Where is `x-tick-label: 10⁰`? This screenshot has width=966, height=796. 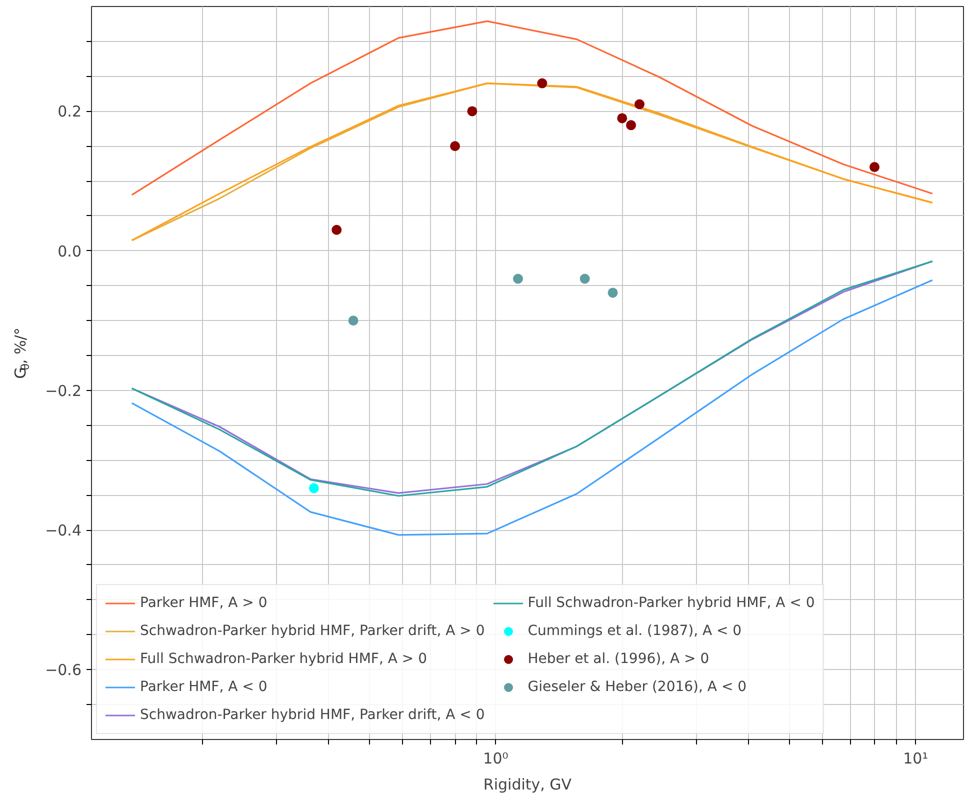
x-tick-label: 10⁰ is located at coordinates (495, 759).